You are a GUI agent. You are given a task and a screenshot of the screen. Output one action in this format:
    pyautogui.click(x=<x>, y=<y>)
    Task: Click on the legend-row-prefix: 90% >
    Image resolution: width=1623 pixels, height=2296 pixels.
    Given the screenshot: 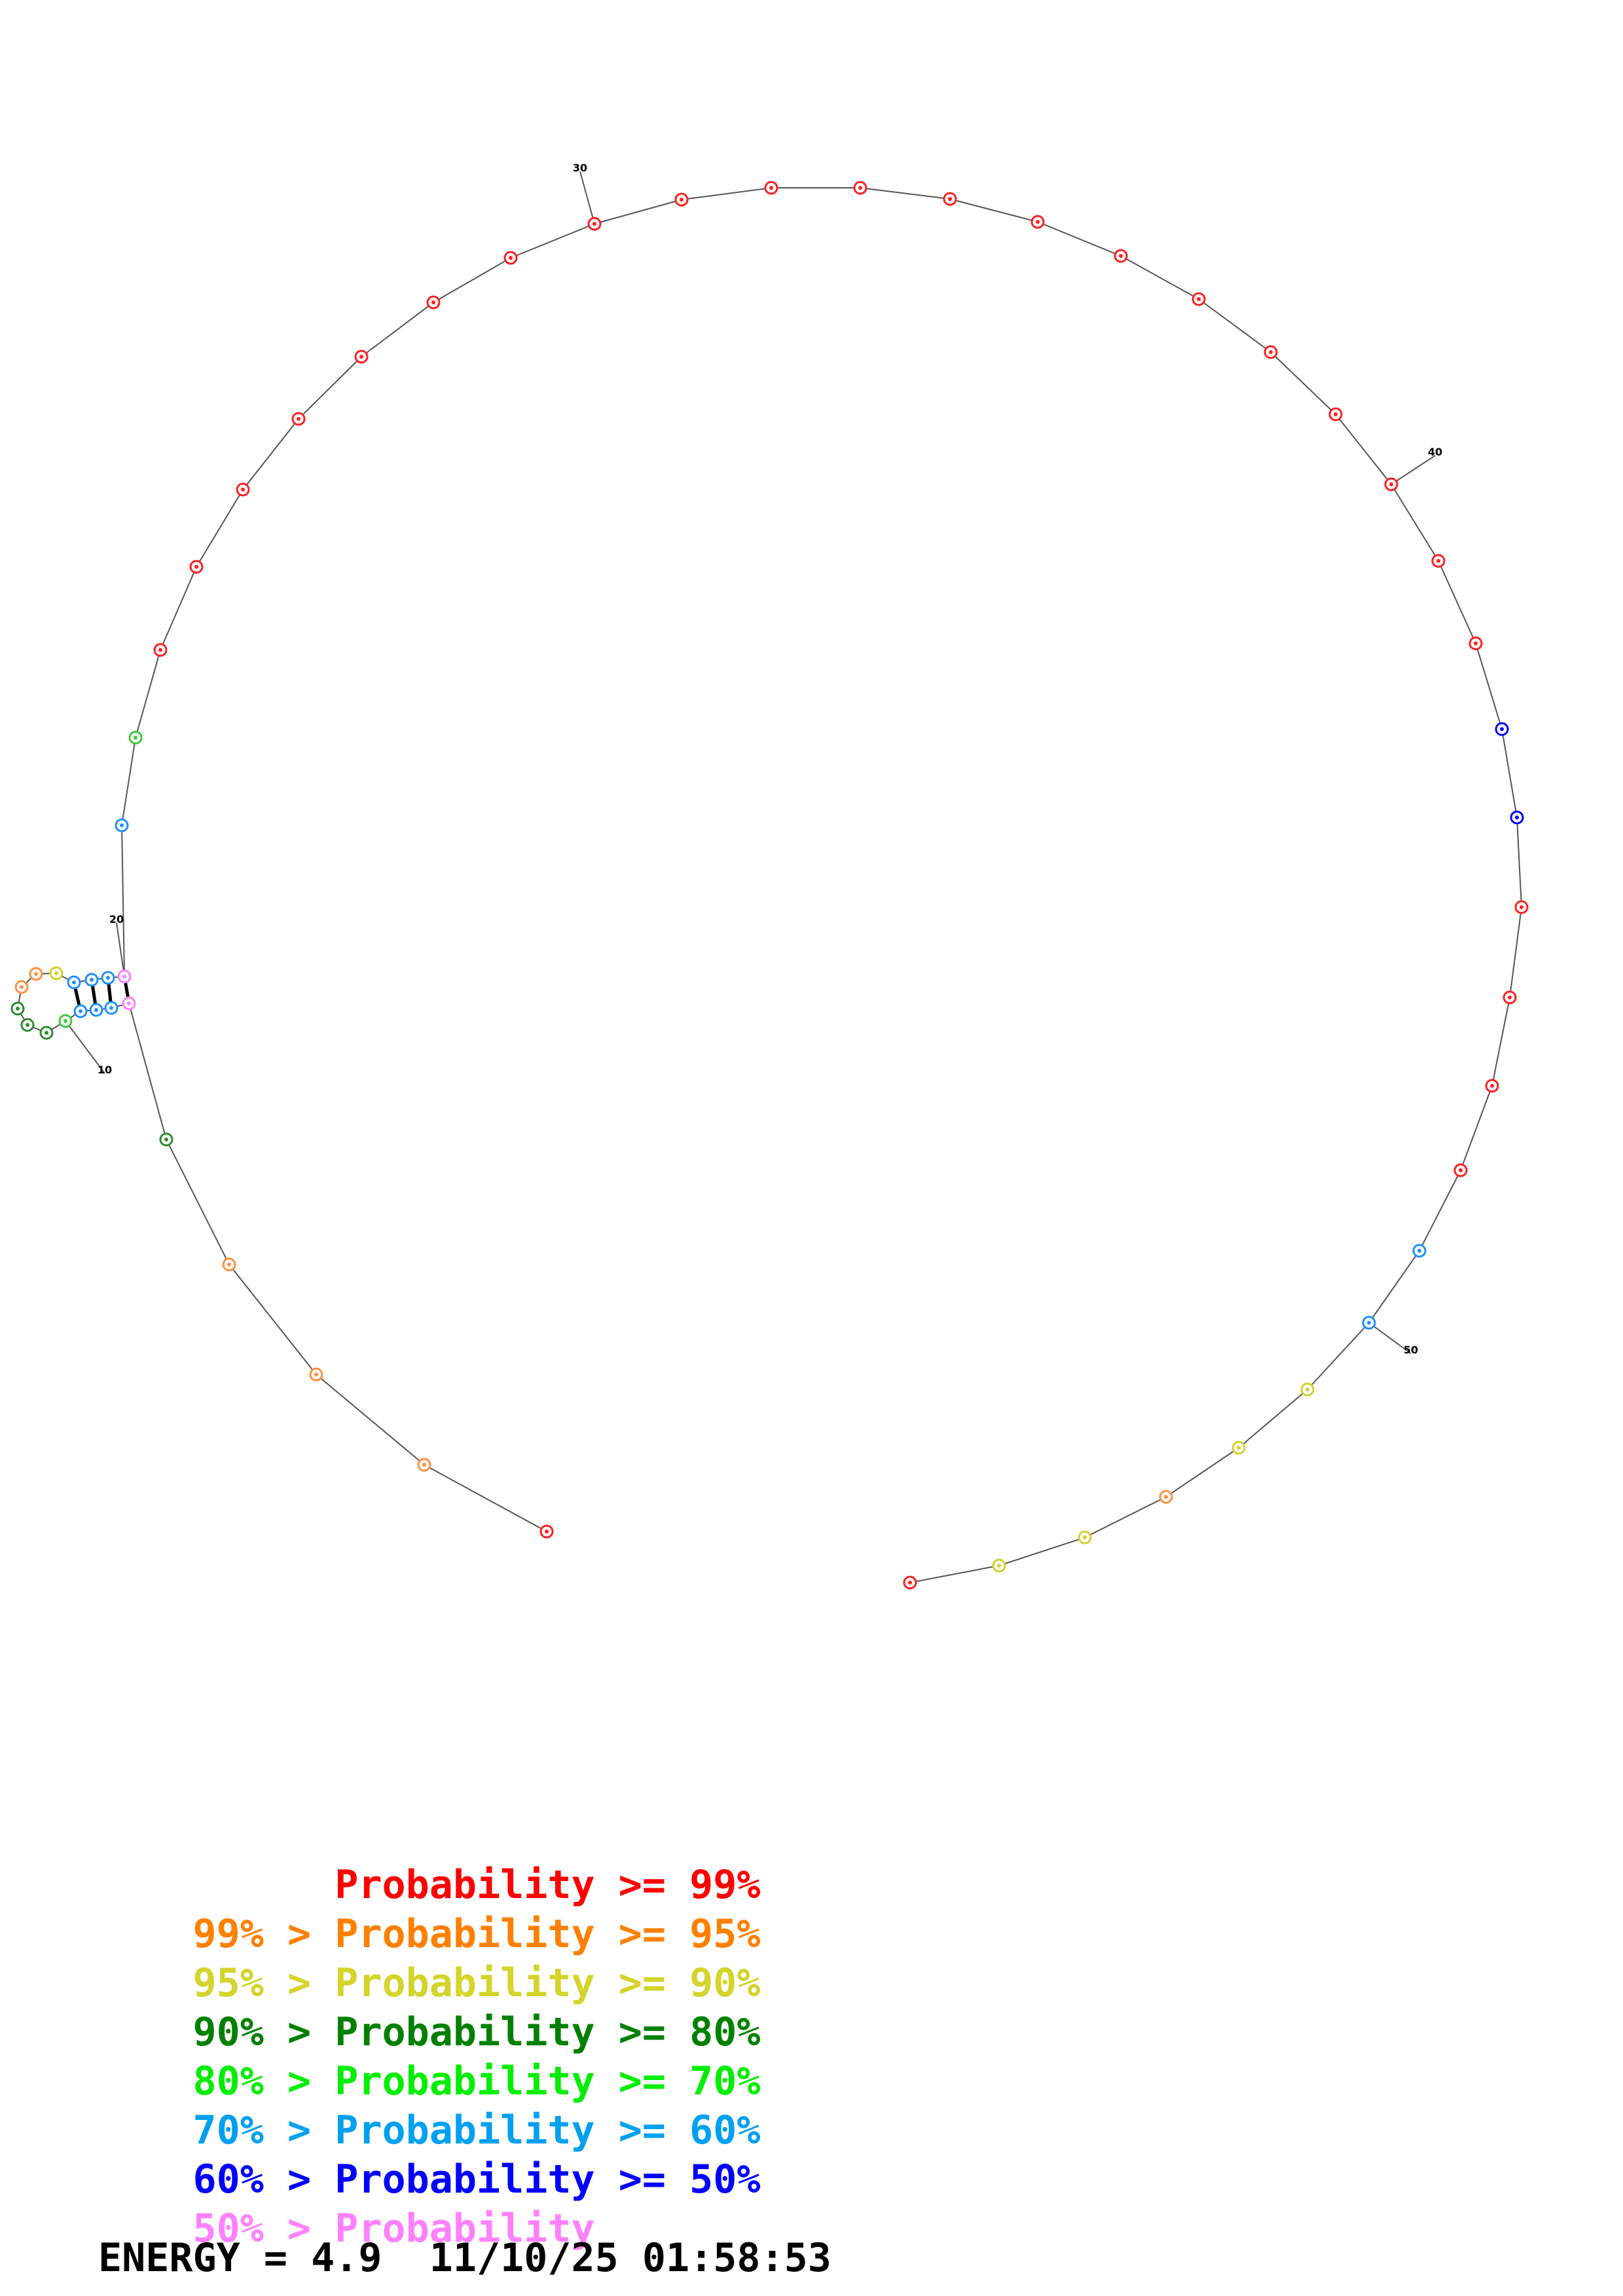 What is the action you would take?
    pyautogui.click(x=263, y=2032)
    